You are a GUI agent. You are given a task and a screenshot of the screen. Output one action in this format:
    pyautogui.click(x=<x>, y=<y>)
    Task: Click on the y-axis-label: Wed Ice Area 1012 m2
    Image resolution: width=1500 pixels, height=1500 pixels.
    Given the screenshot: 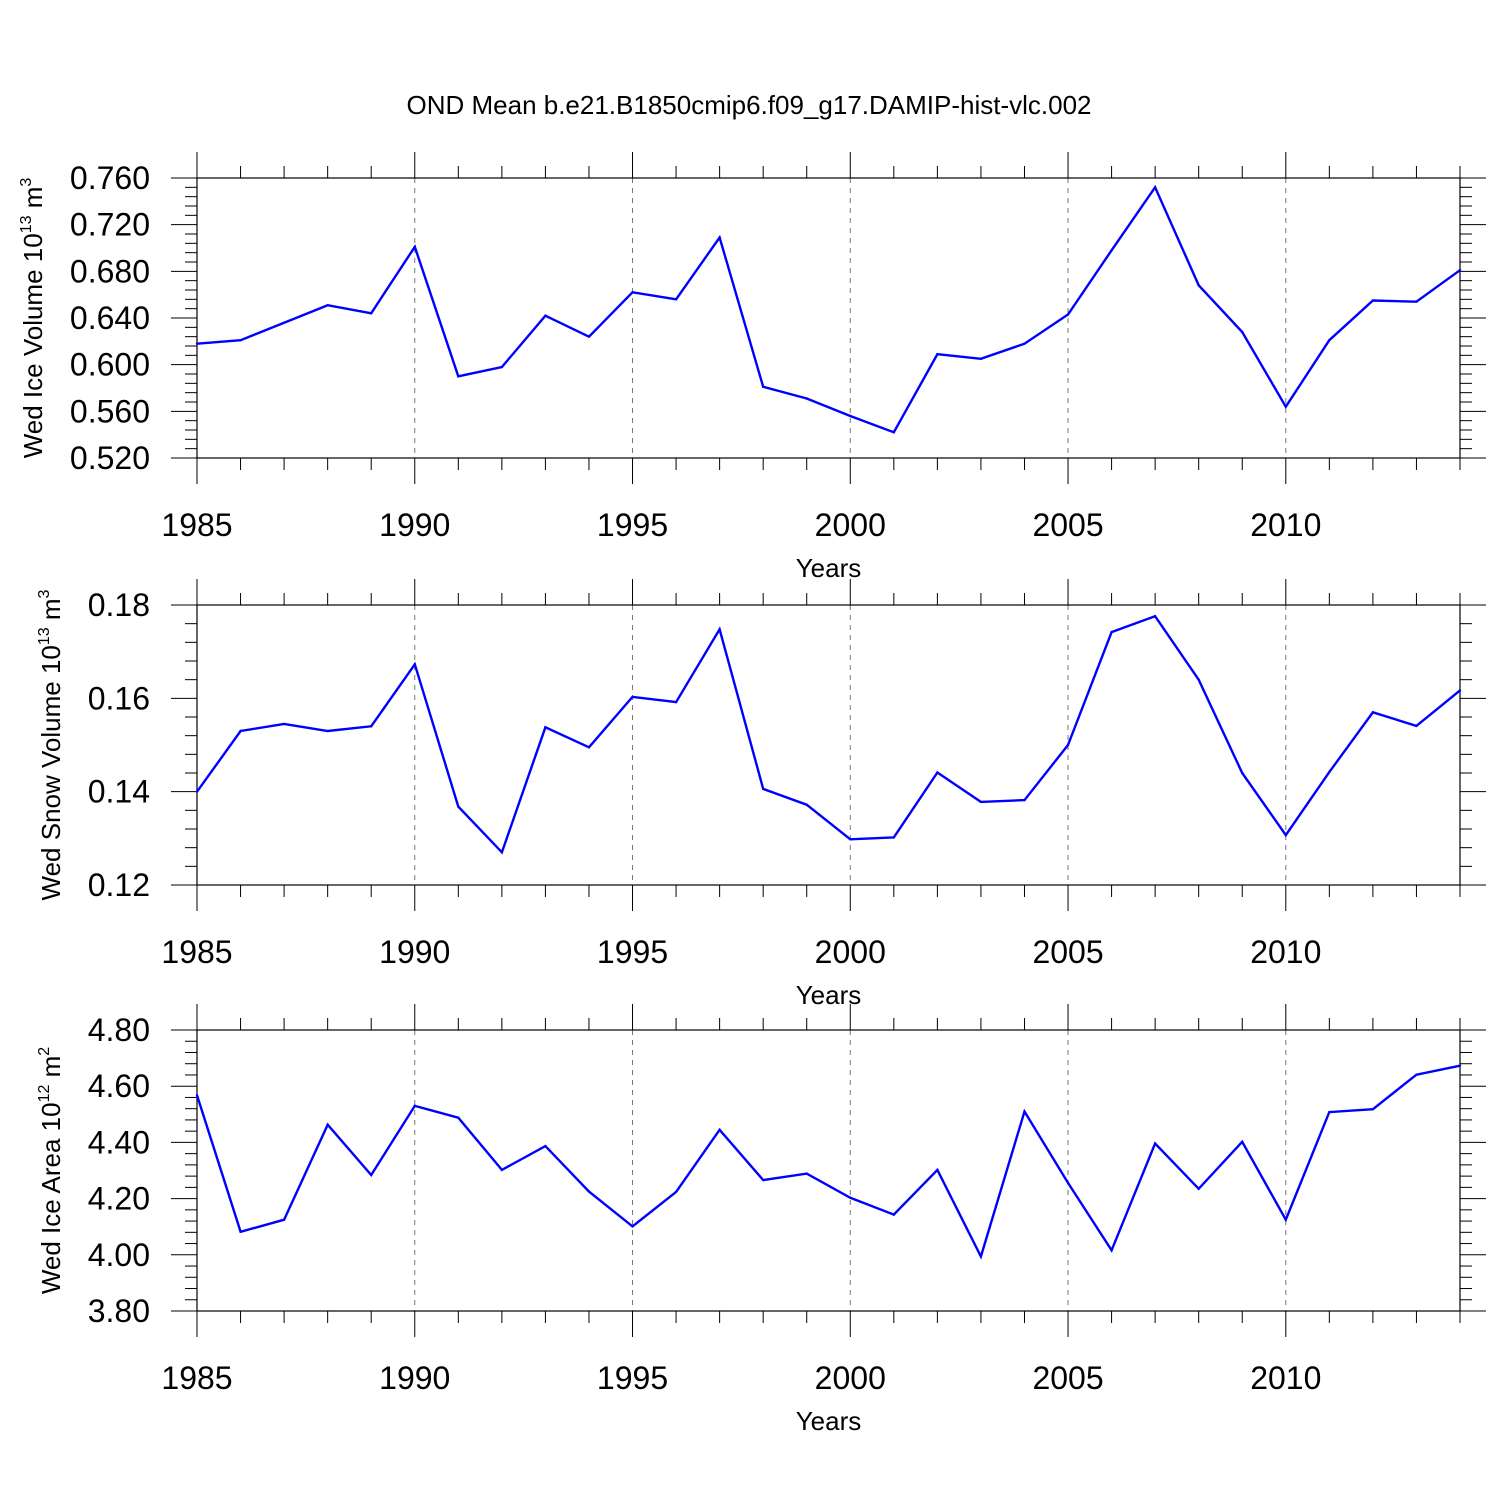 What is the action you would take?
    pyautogui.click(x=51, y=1170)
    